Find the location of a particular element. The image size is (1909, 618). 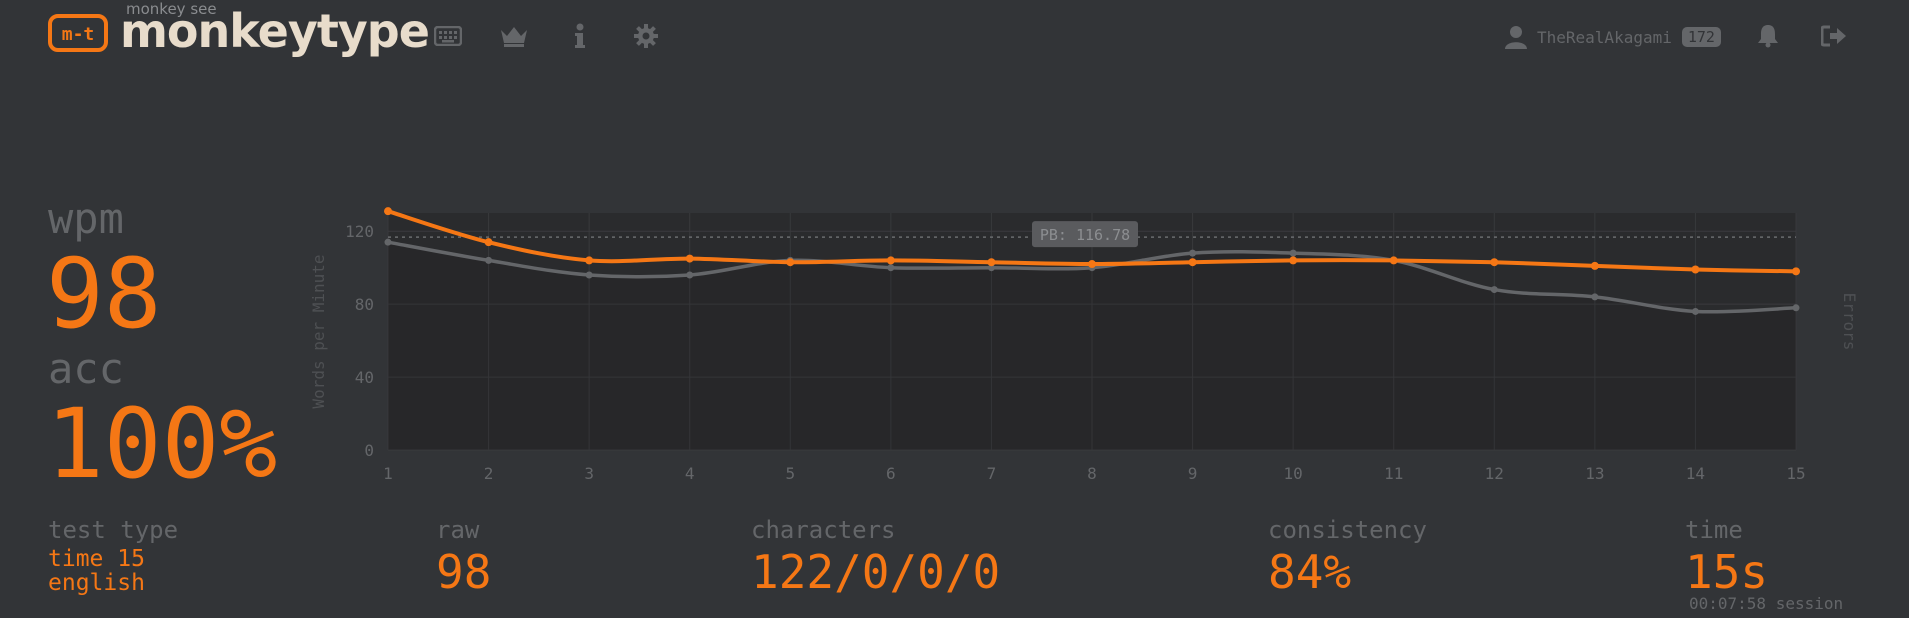

user-name: TheRealAkagami is located at coordinates (1604, 37).